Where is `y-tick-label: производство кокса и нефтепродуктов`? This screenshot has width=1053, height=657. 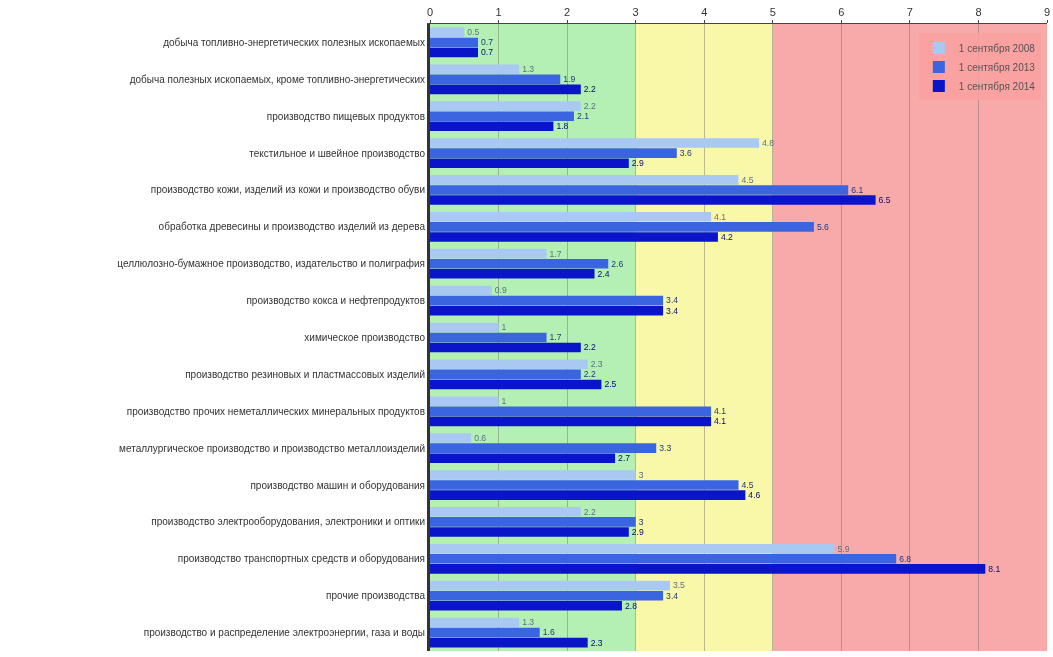
y-tick-label: производство кокса и нефтепродуктов is located at coordinates (335, 301).